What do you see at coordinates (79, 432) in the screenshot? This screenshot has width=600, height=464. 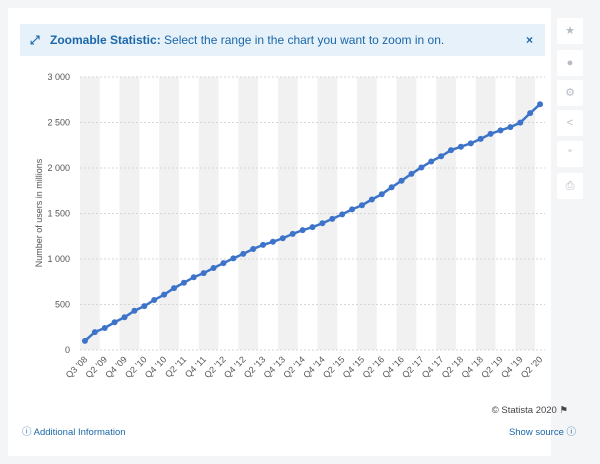 I see `additional-info-text: Additional Information` at bounding box center [79, 432].